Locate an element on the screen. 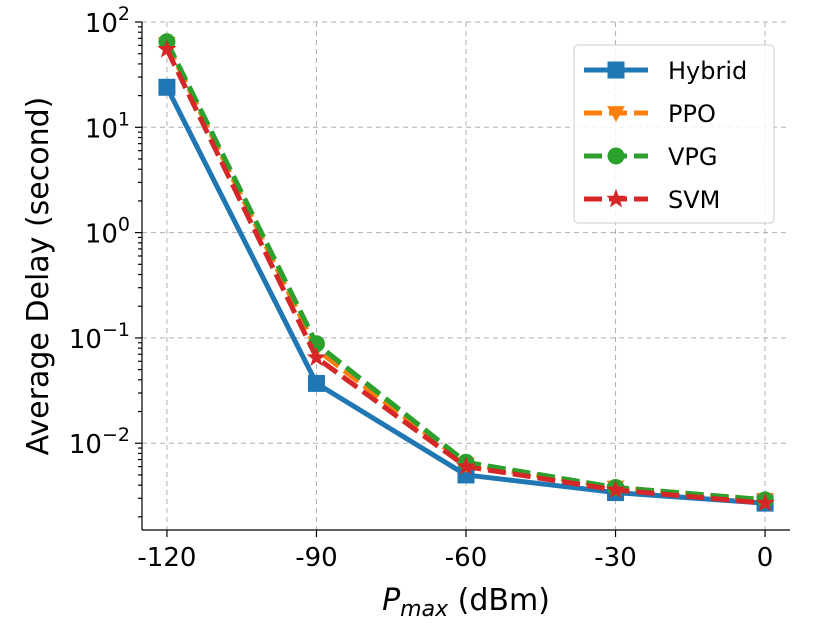 Image resolution: width=830 pixels, height=623 pixels. y-tick-label: 10² is located at coordinates (107, 21).